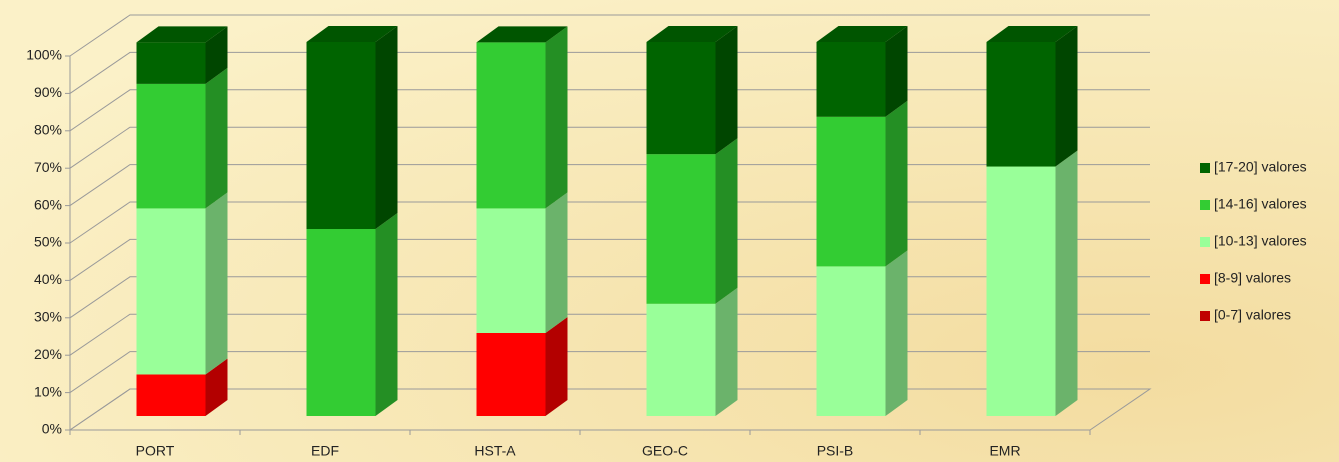 The width and height of the screenshot is (1339, 462). What do you see at coordinates (48, 130) in the screenshot?
I see `y-tick-label: 80%` at bounding box center [48, 130].